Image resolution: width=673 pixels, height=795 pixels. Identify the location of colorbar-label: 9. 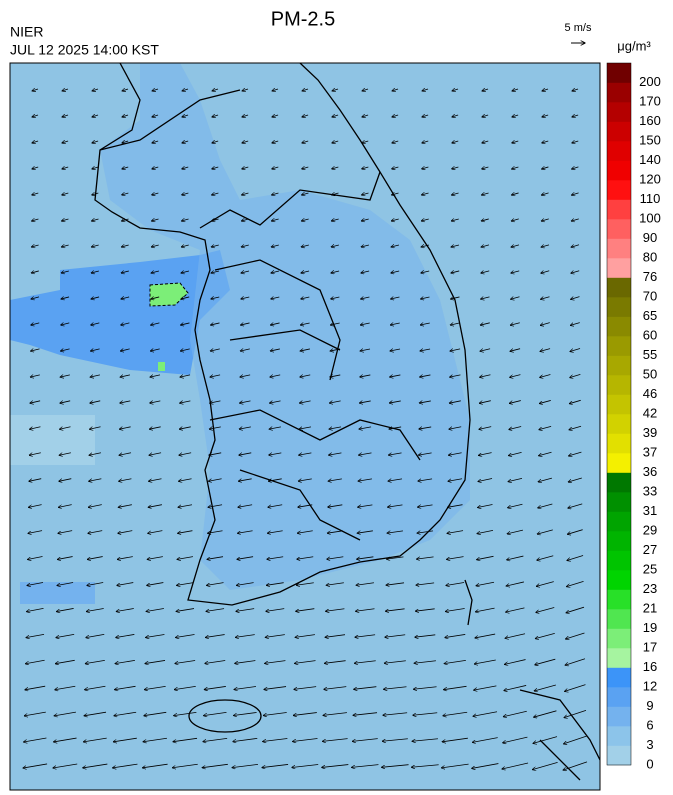
(649, 705).